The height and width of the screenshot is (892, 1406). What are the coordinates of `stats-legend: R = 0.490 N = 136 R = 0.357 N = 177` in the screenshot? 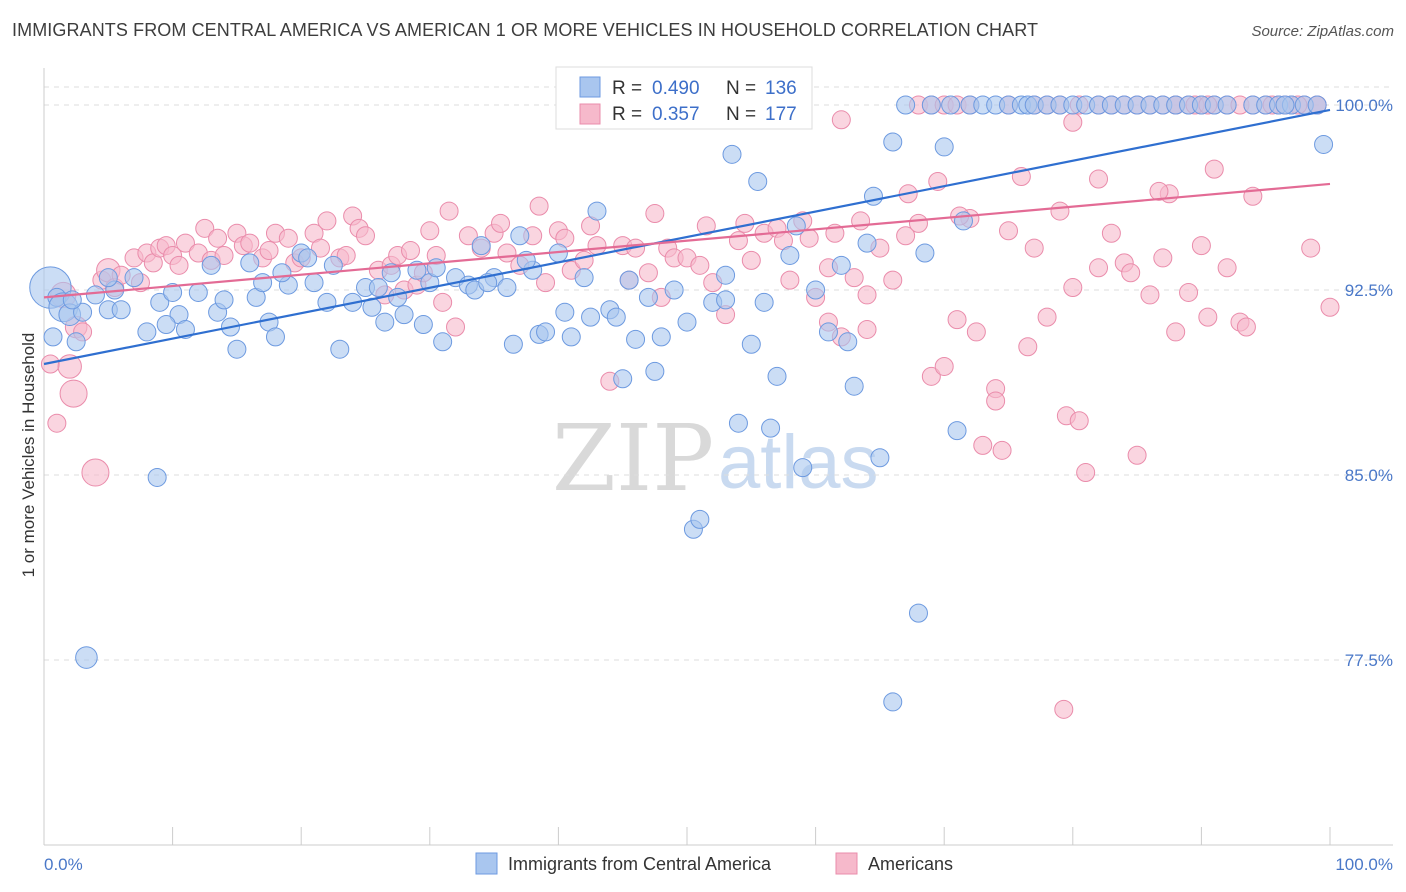 It's located at (684, 98).